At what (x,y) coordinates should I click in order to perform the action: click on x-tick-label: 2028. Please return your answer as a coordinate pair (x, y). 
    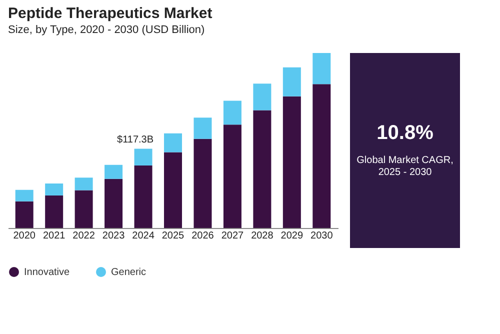
    Looking at the image, I should click on (262, 236).